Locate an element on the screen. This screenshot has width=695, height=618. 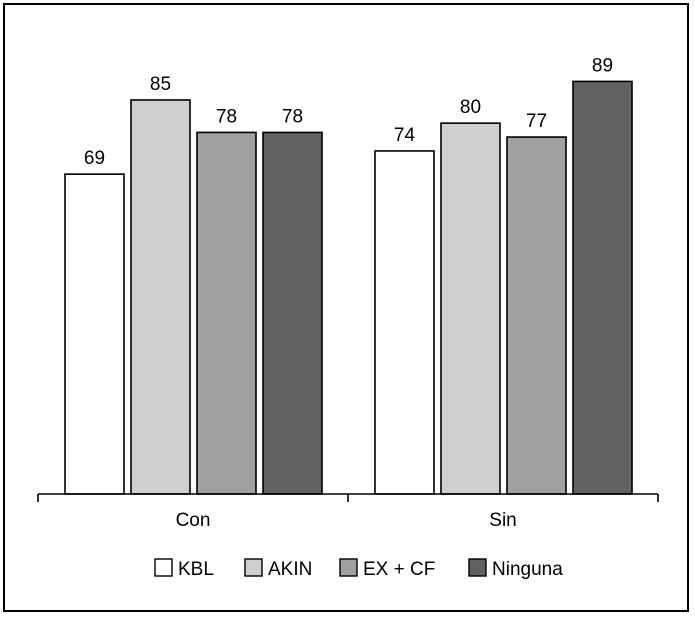
category-label: Con is located at coordinates (193, 520).